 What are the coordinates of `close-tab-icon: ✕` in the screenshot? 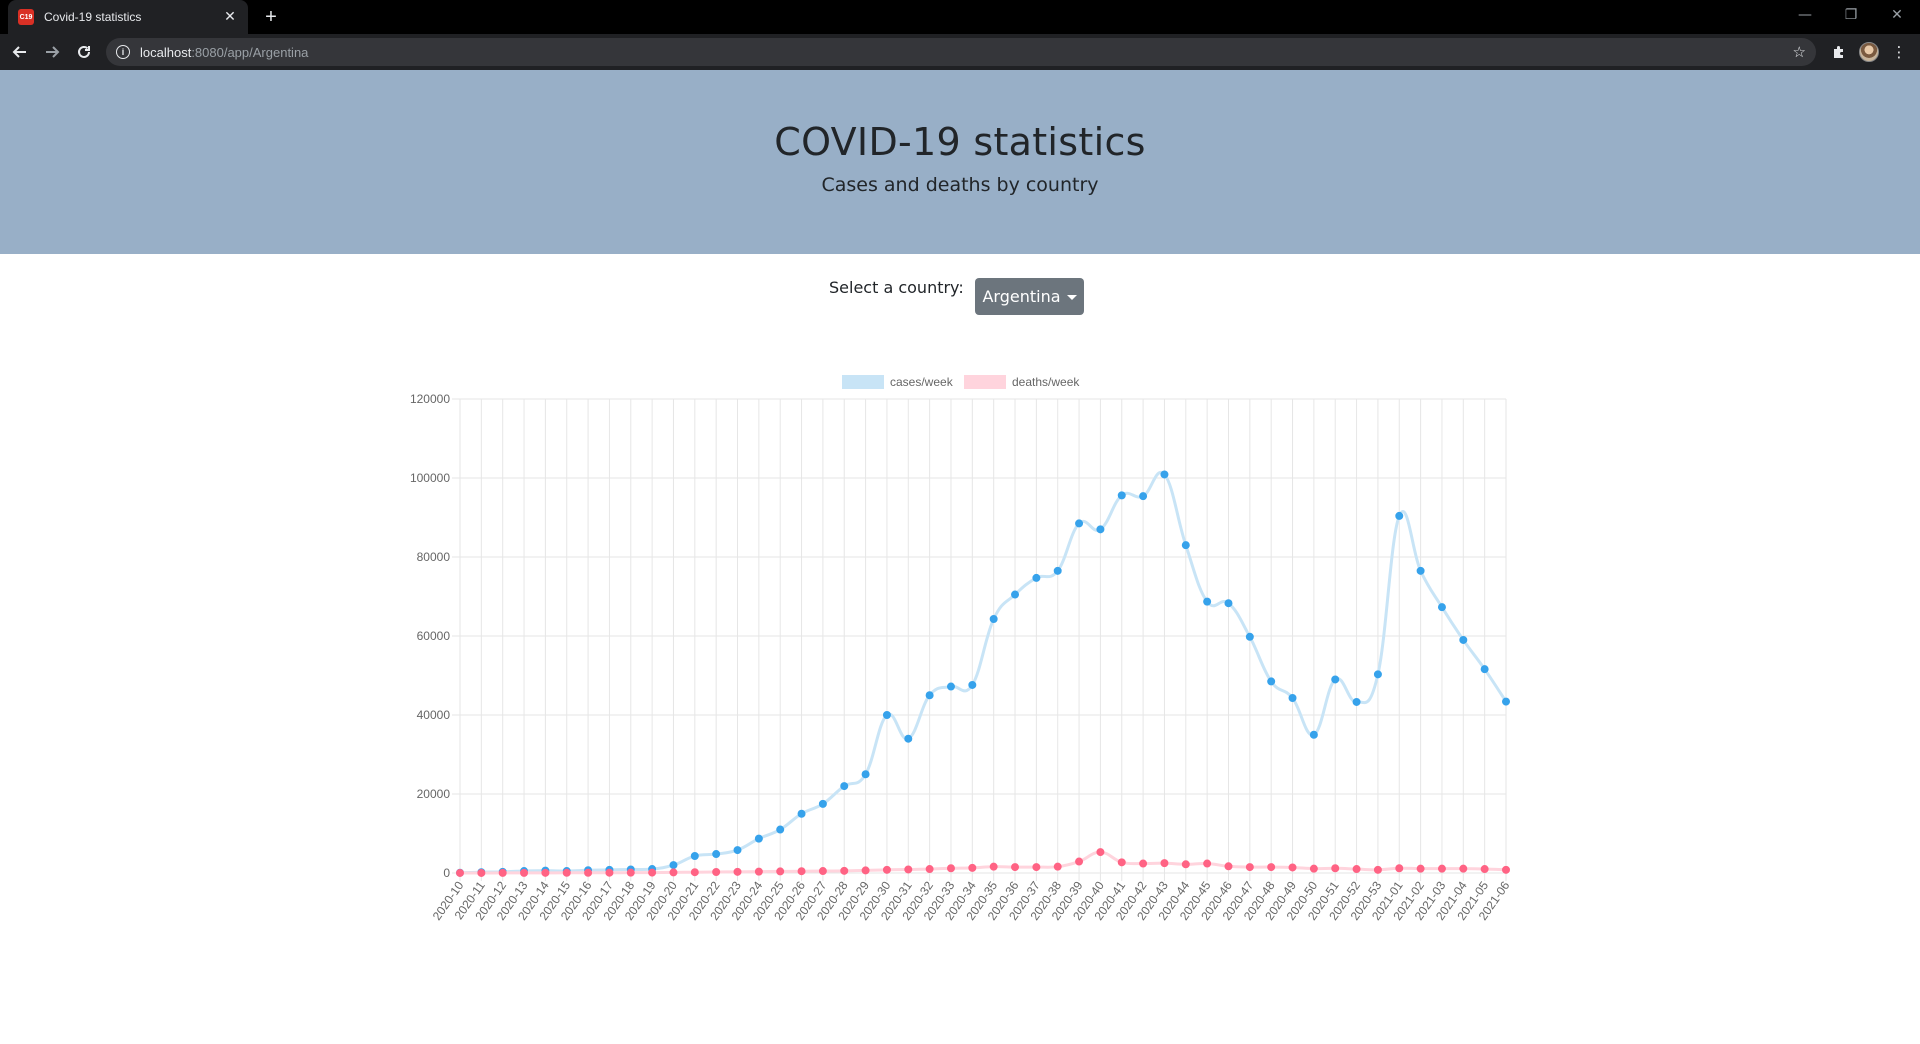 It's located at (230, 17).